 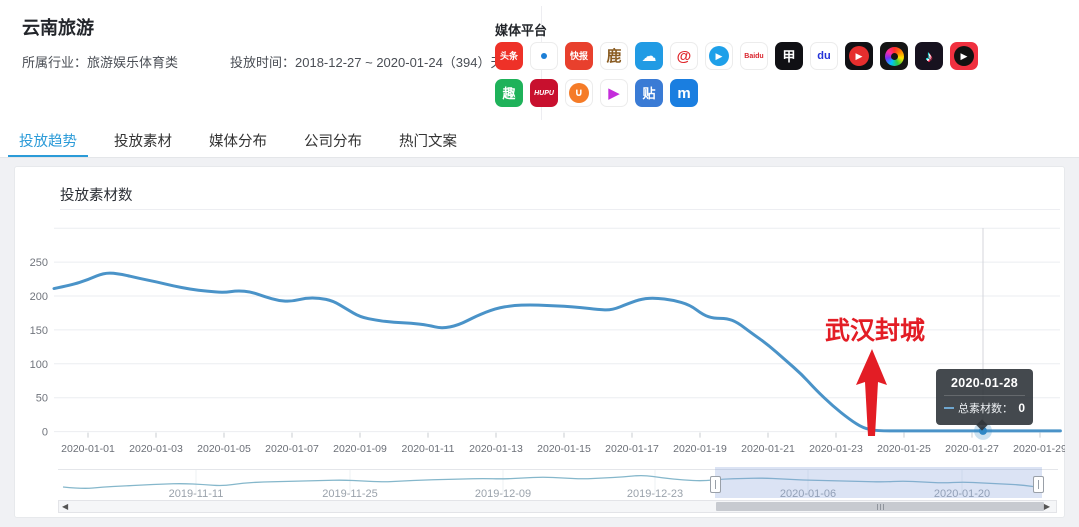 What do you see at coordinates (632, 449) in the screenshot?
I see `x-axis-label: 2020-01-17` at bounding box center [632, 449].